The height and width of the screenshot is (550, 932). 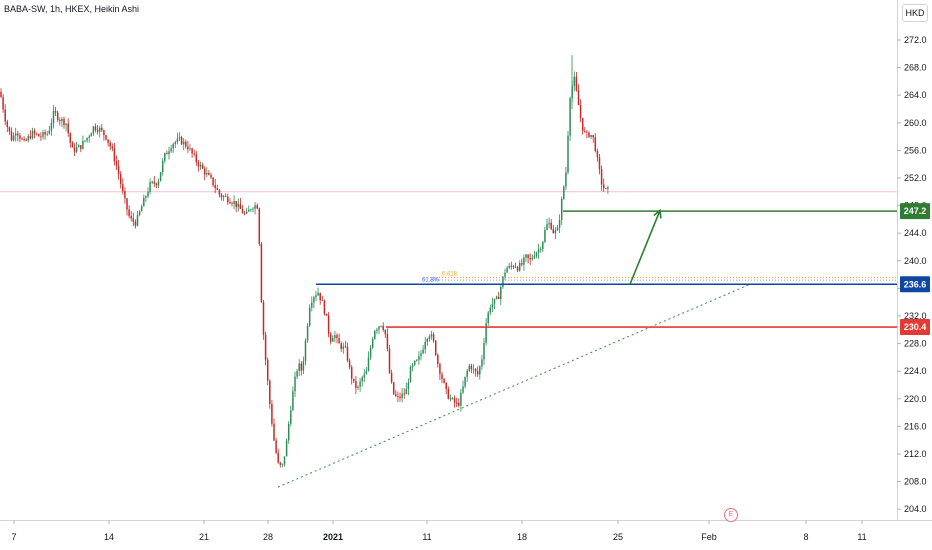 I want to click on y-tick-label: 216.0, so click(x=915, y=426).